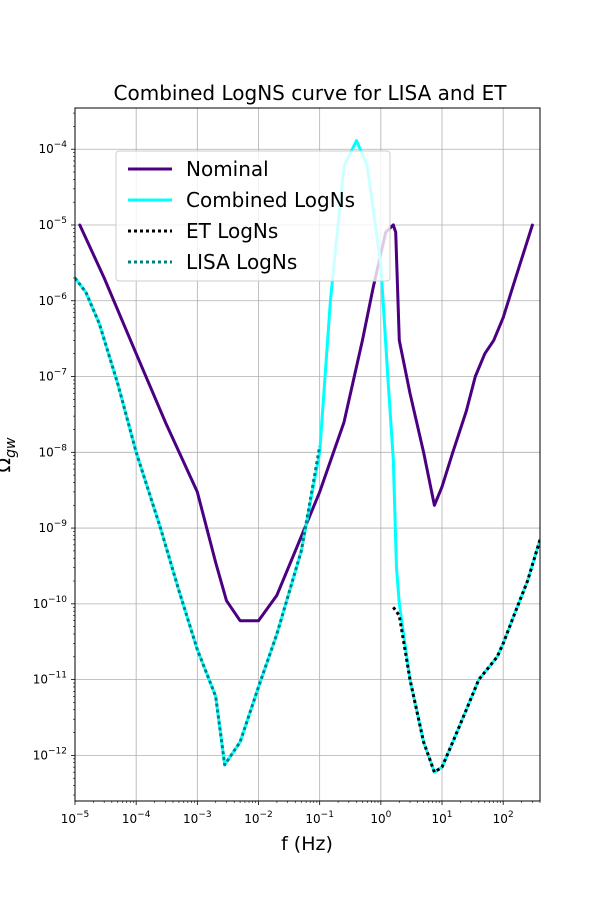  Describe the element at coordinates (307, 844) in the screenshot. I see `x-axis-label: f (Hz)` at that location.